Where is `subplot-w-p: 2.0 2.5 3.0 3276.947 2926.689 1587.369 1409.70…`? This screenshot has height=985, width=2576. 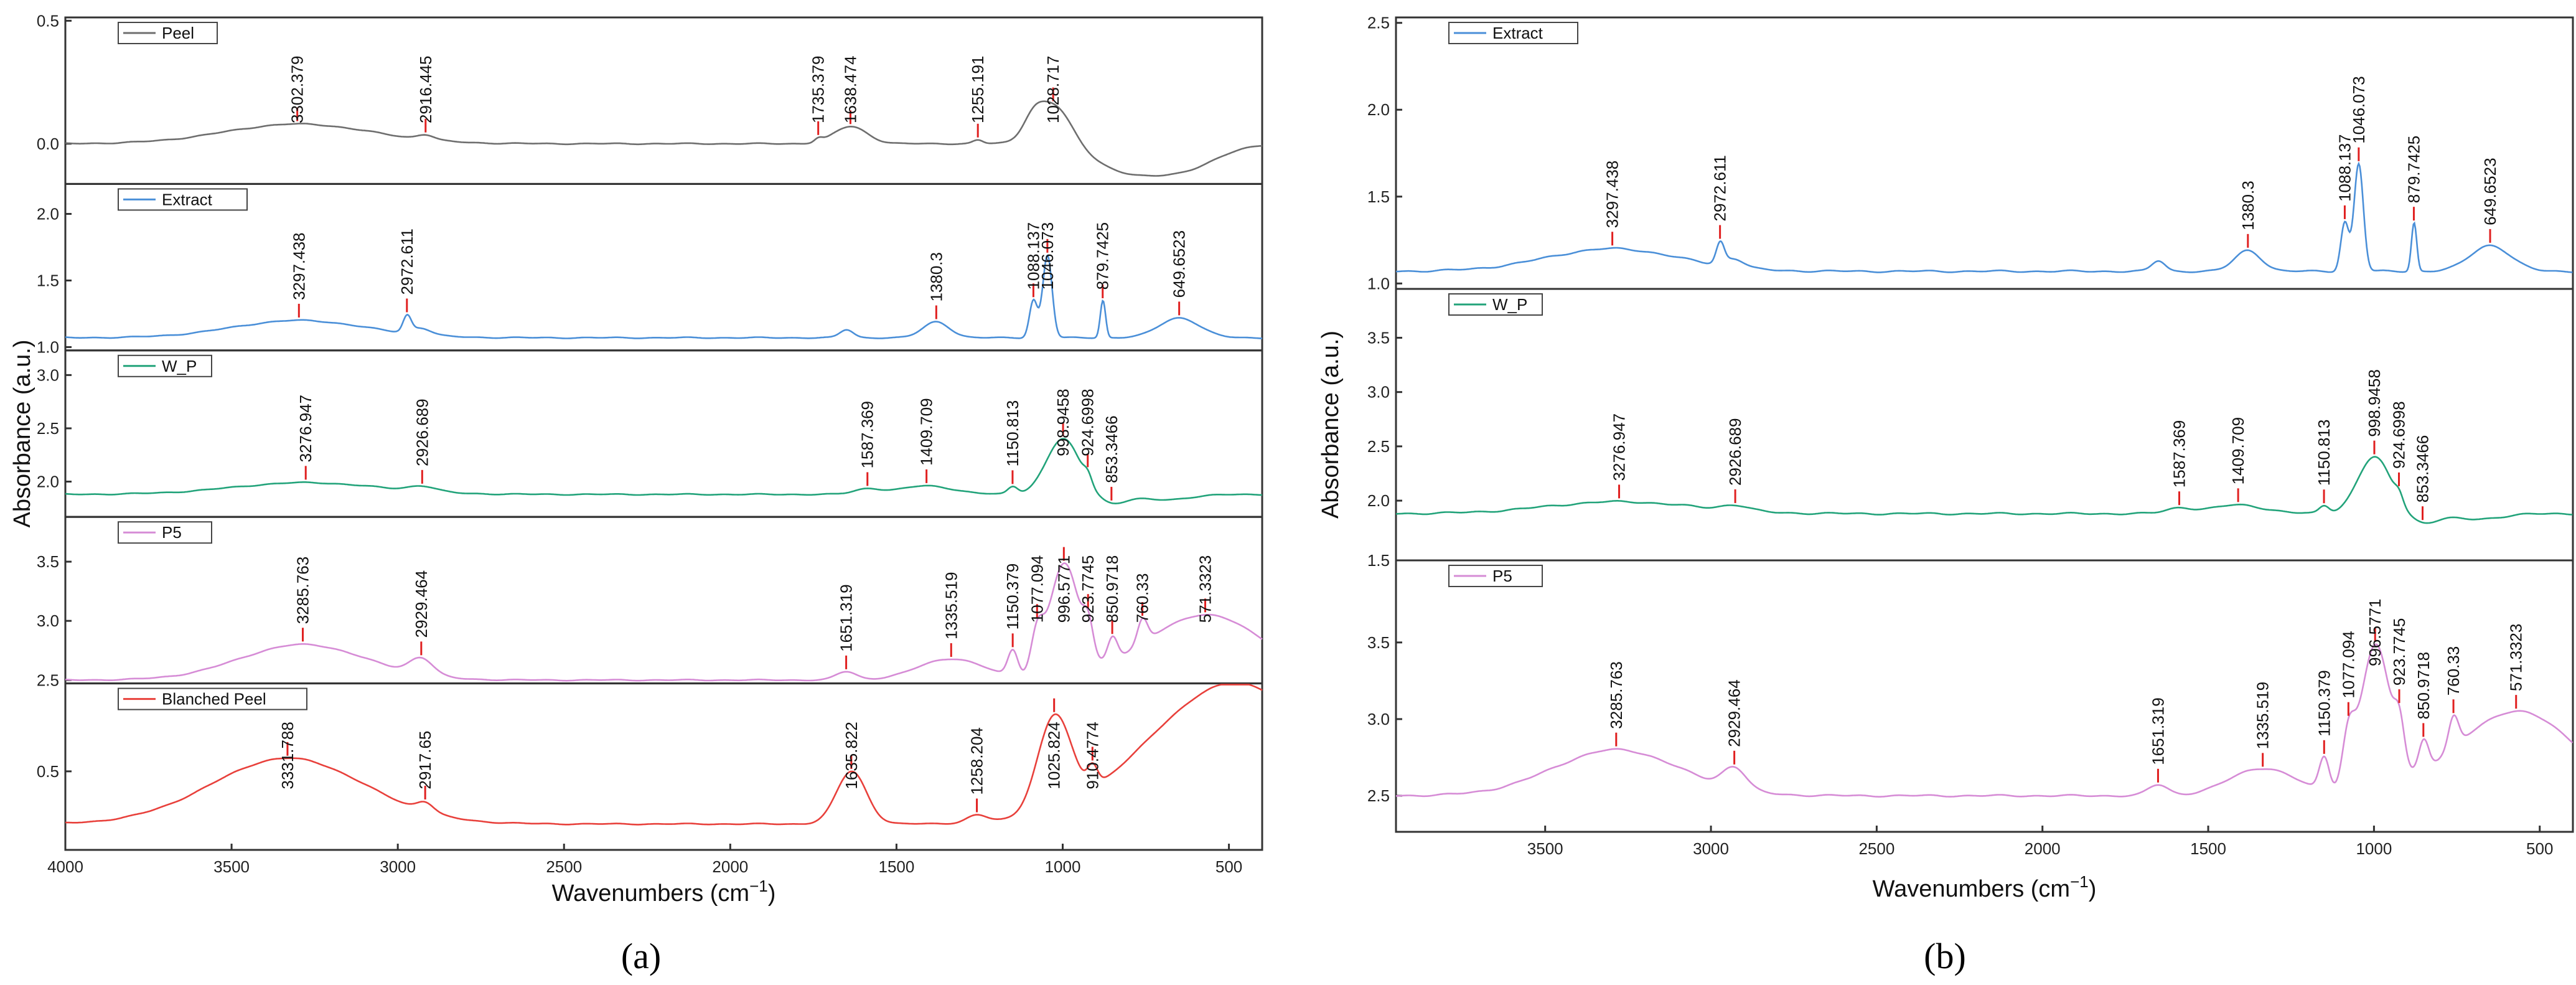 subplot-w-p: 2.0 2.5 3.0 3276.947 2926.689 1587.369 1409.70… is located at coordinates (650, 434).